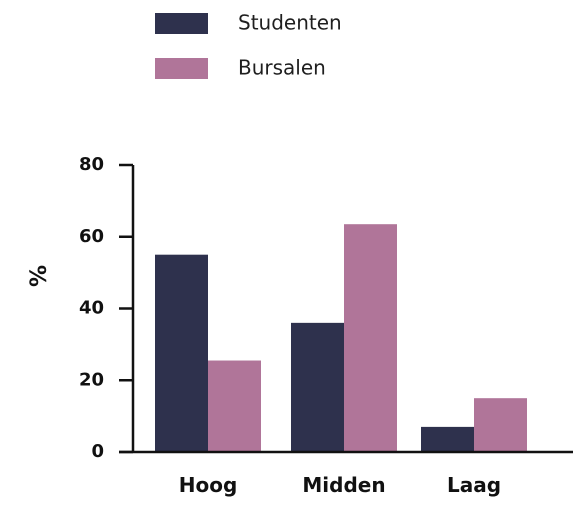 Image resolution: width=575 pixels, height=505 pixels. I want to click on bar-bursalen-laag, so click(500, 425).